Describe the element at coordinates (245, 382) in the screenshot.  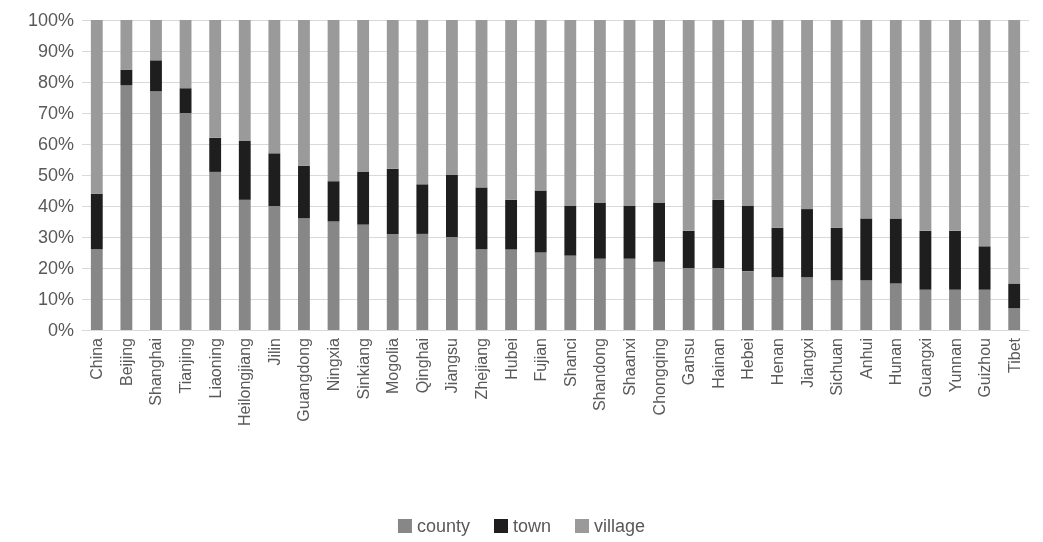
I see `x-tick-label: Heilongjiang` at that location.